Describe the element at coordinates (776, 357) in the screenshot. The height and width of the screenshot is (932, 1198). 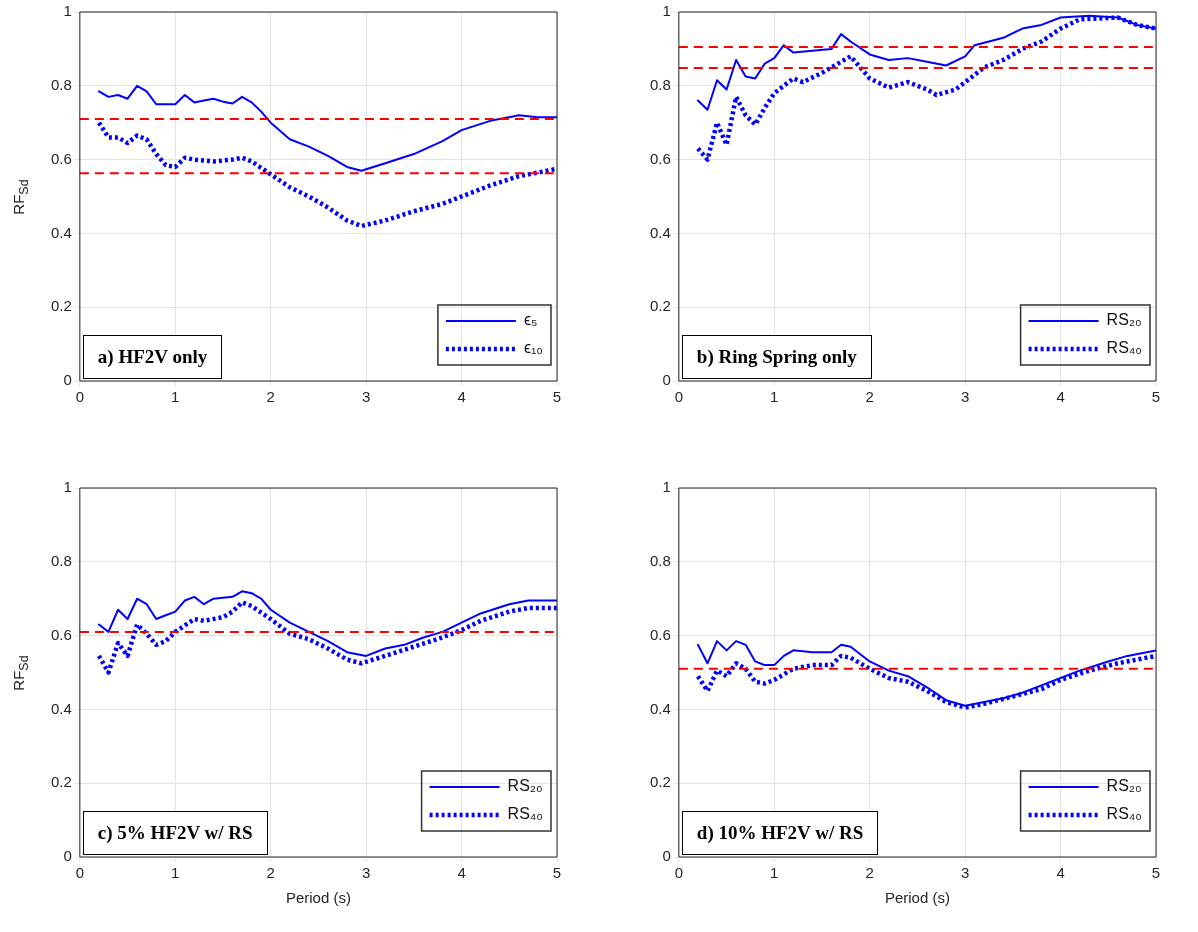
I see `annotation: b) Ring Spring only` at that location.